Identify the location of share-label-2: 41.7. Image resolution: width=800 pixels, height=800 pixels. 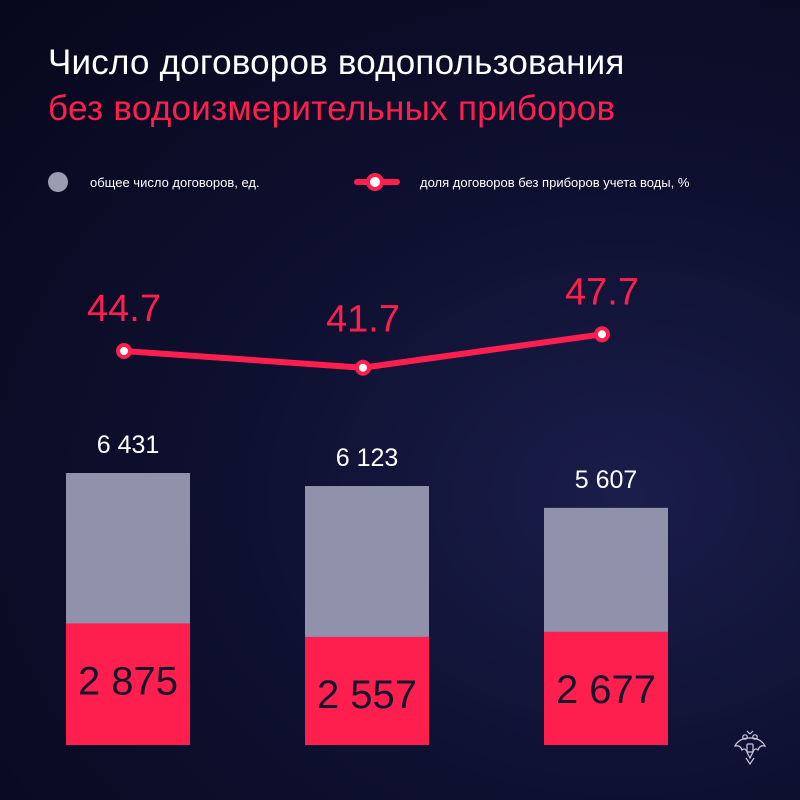
(363, 320).